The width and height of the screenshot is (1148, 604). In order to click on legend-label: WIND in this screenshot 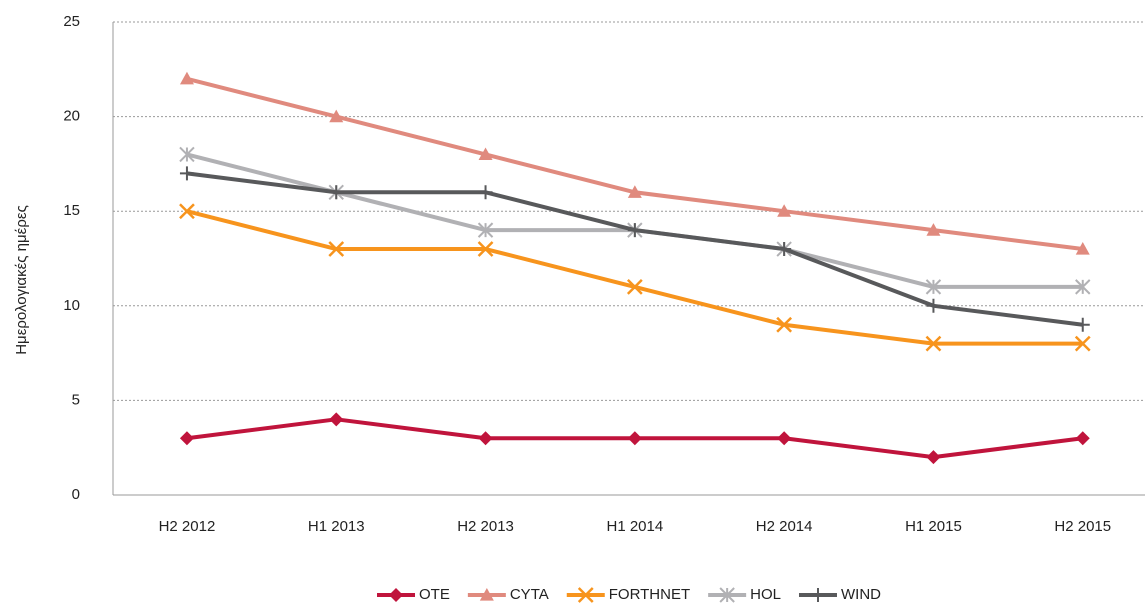, I will do `click(861, 594)`.